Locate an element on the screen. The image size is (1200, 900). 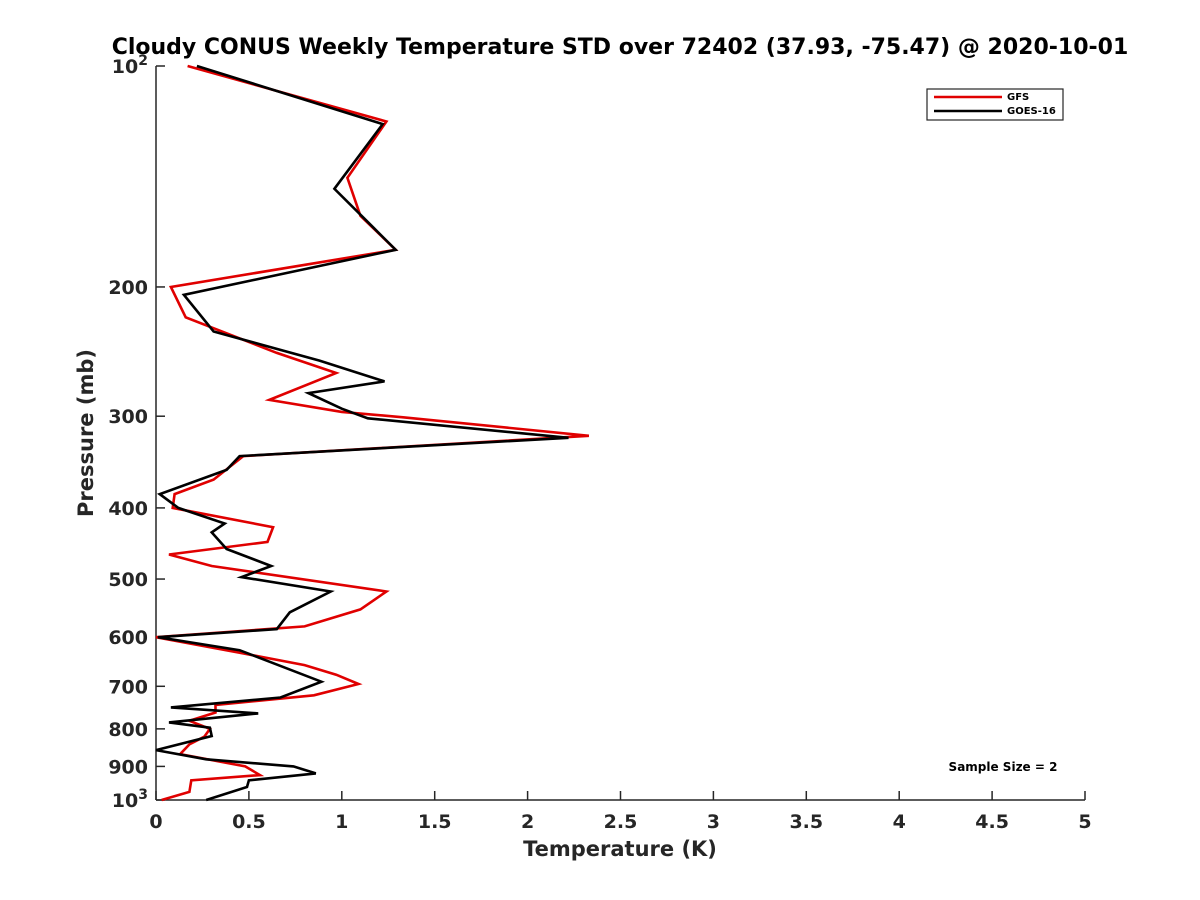
y-axis-ticks: 10² 200 300 400 500 600 700 800 900 10³ is located at coordinates (136, 432).